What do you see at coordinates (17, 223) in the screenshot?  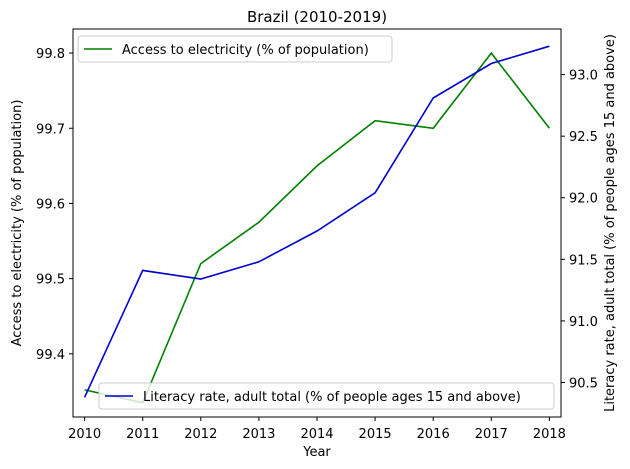 I see `y-axis-label-left: Access to electricity (% of population)` at bounding box center [17, 223].